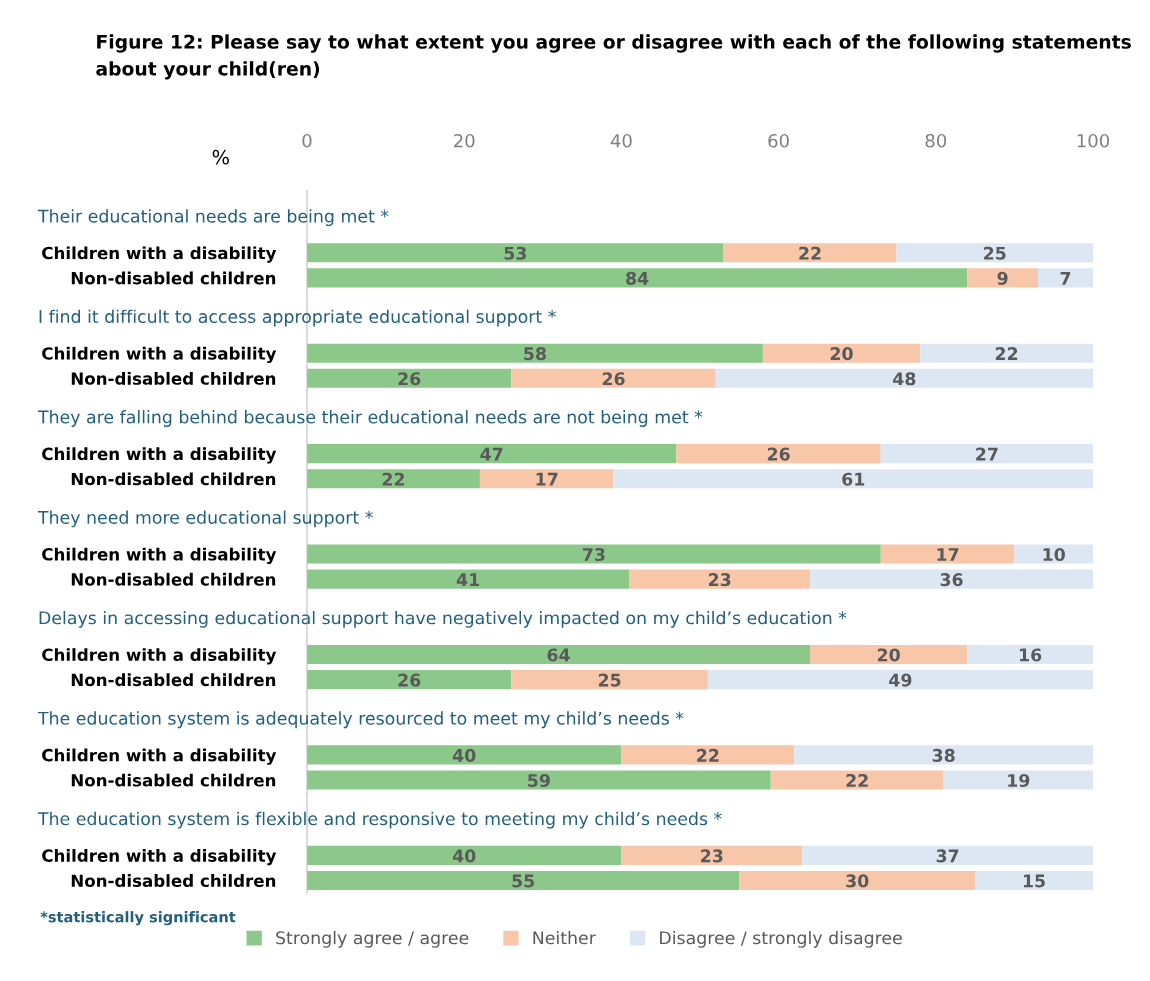  I want to click on data-label: 9, so click(1002, 278).